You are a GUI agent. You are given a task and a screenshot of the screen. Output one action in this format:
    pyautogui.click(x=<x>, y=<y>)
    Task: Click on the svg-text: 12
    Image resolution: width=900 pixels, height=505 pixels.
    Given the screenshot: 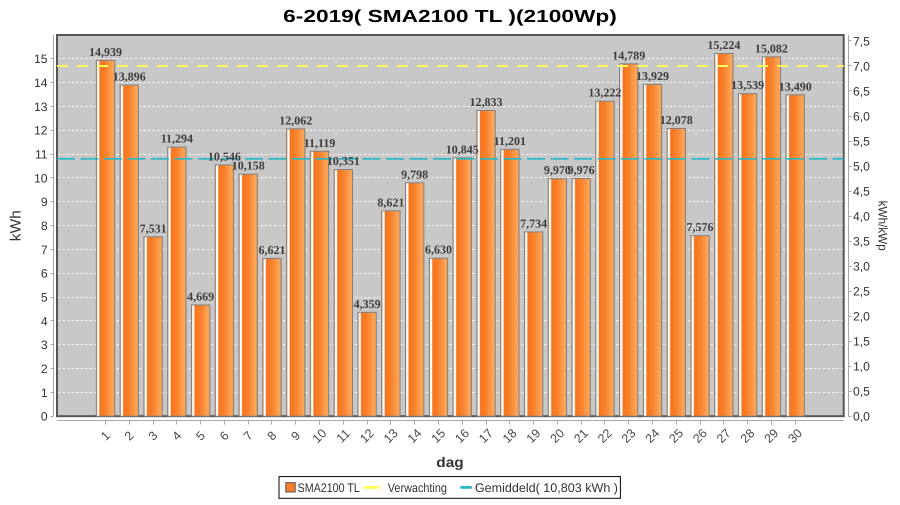 What is the action you would take?
    pyautogui.click(x=41, y=131)
    